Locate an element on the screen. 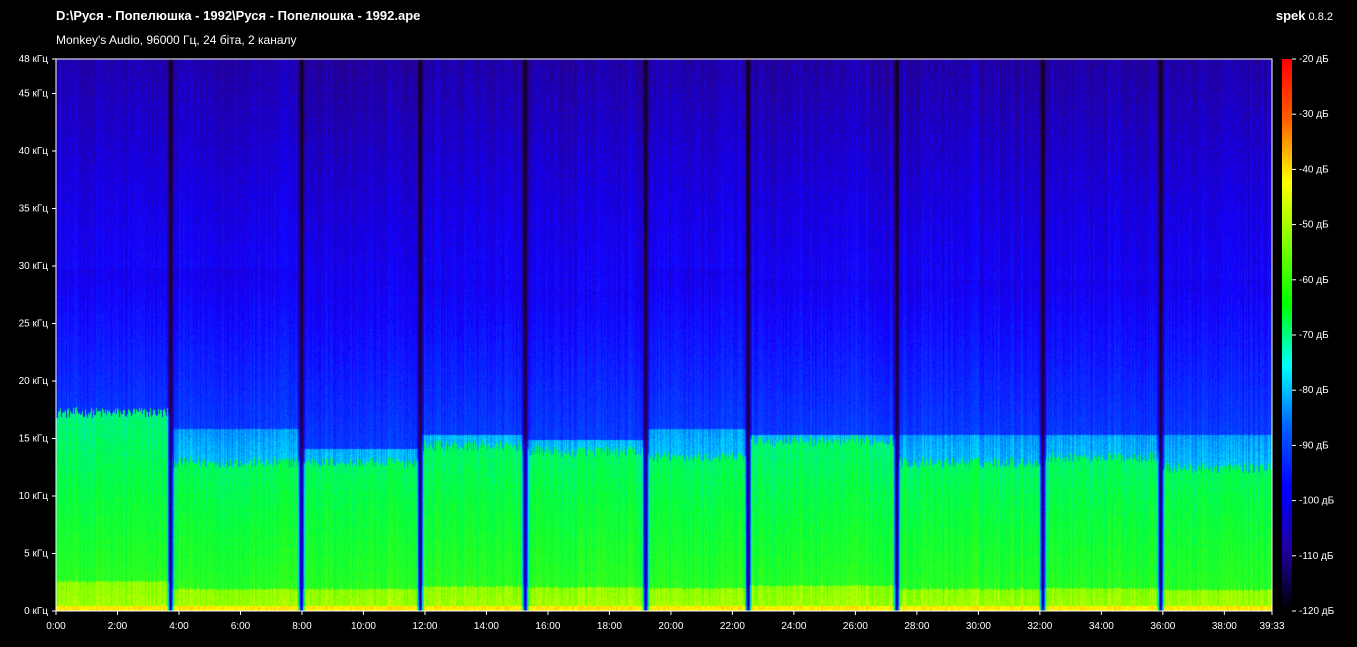  db-tick-label: -110 дБ is located at coordinates (1316, 556).